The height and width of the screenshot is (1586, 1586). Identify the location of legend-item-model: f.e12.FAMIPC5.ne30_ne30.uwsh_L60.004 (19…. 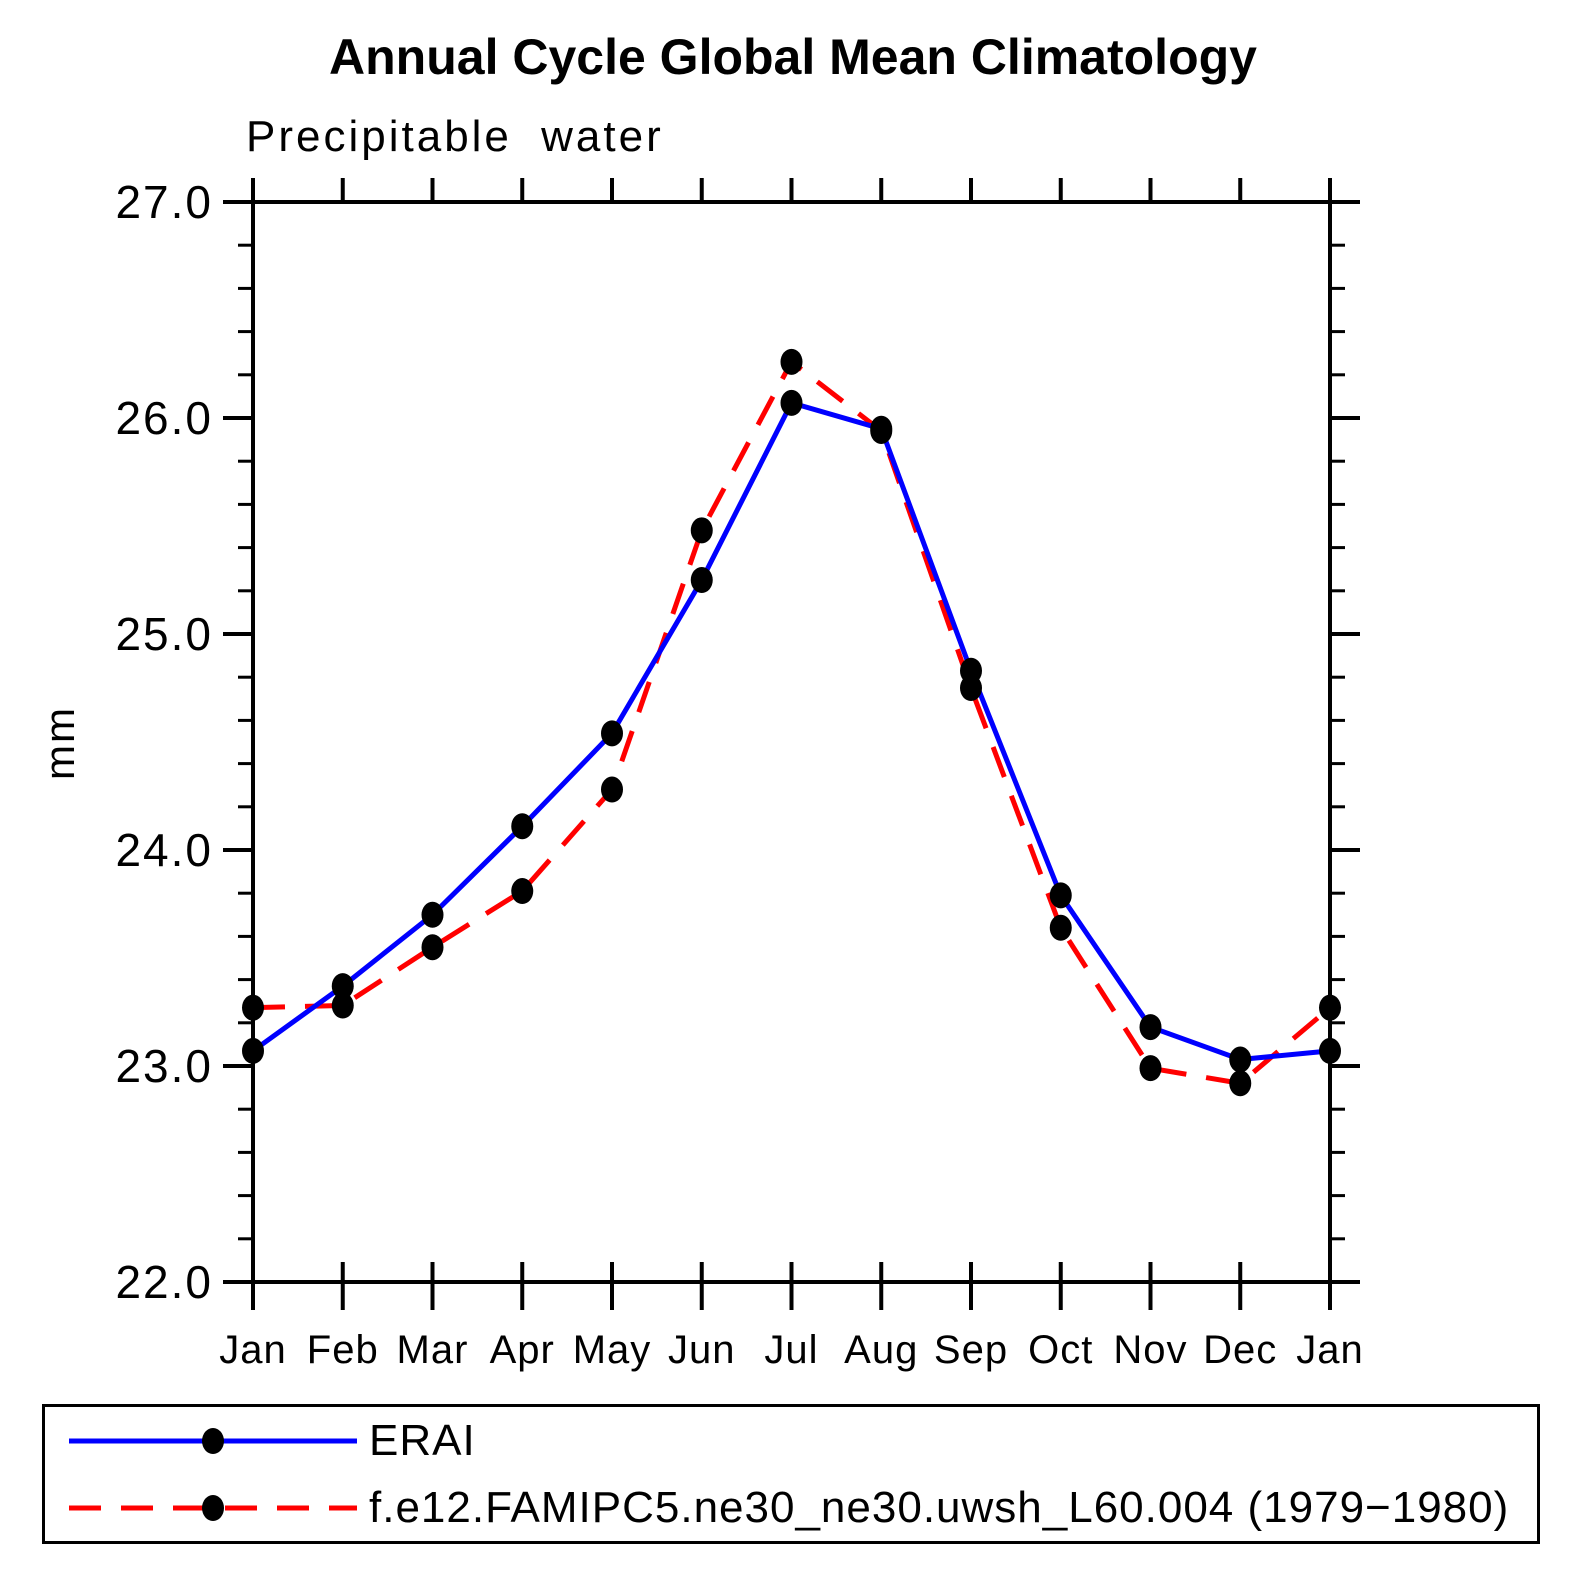
(791, 1508).